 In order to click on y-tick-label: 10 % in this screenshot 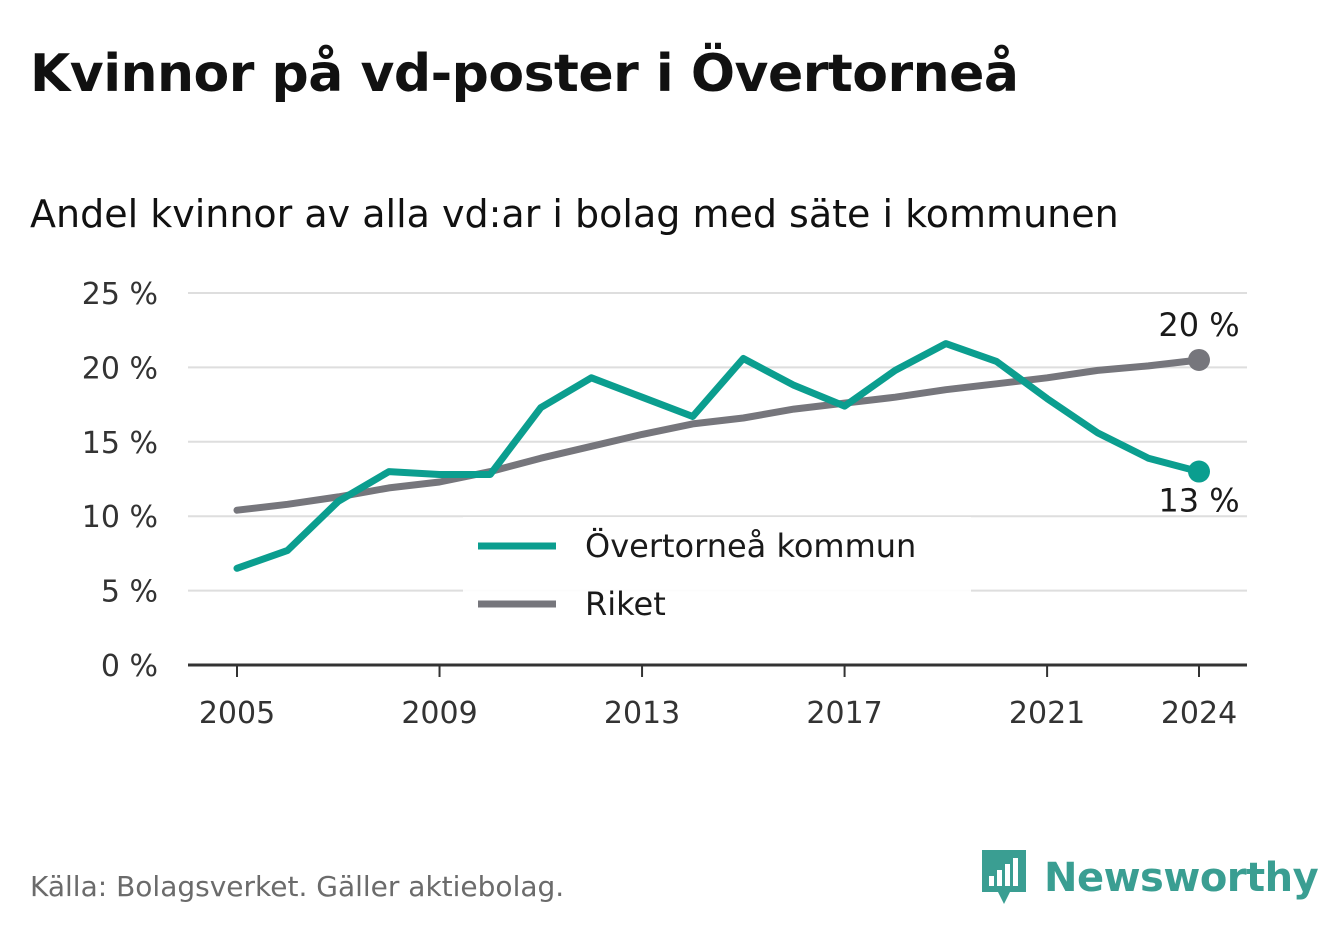, I will do `click(120, 517)`.